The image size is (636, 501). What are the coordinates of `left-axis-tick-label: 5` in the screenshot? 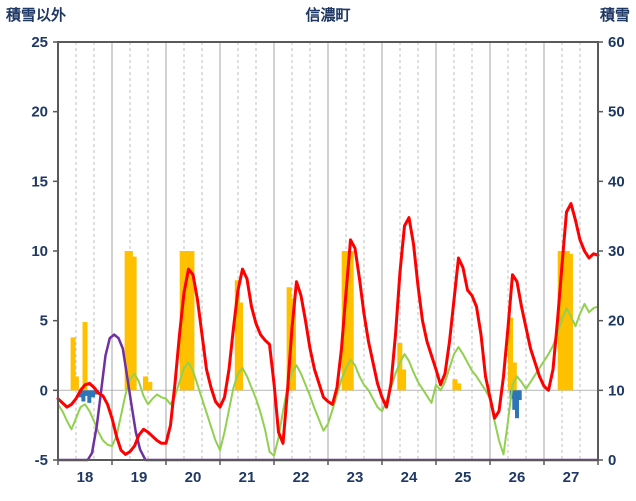 It's located at (44, 321).